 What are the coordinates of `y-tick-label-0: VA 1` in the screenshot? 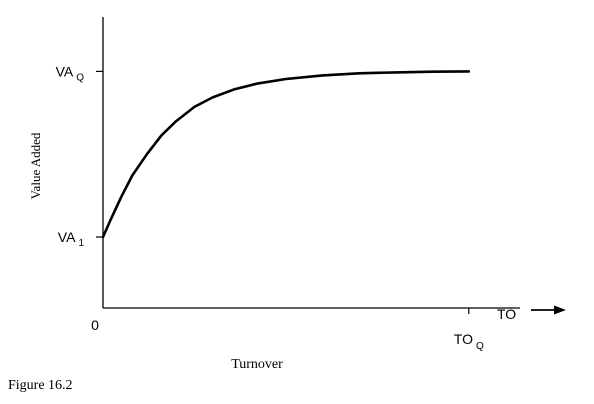 It's located at (71, 239).